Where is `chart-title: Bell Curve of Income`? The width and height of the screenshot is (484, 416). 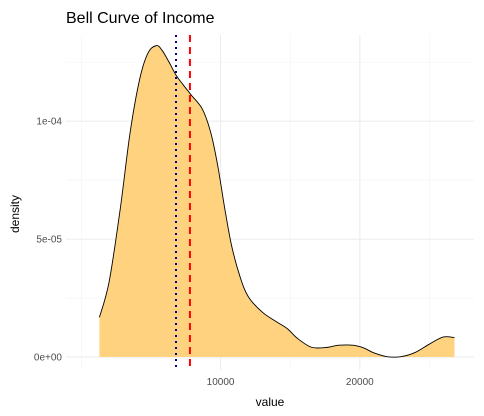
chart-title: Bell Curve of Income is located at coordinates (140, 18).